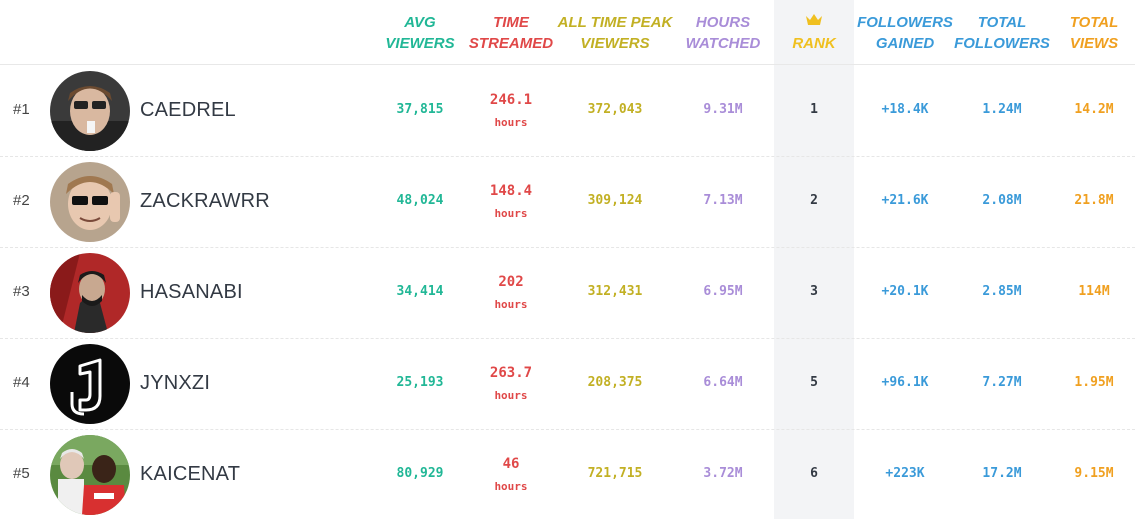 This screenshot has width=1135, height=520. Describe the element at coordinates (814, 19) in the screenshot. I see `crown-icon` at that location.